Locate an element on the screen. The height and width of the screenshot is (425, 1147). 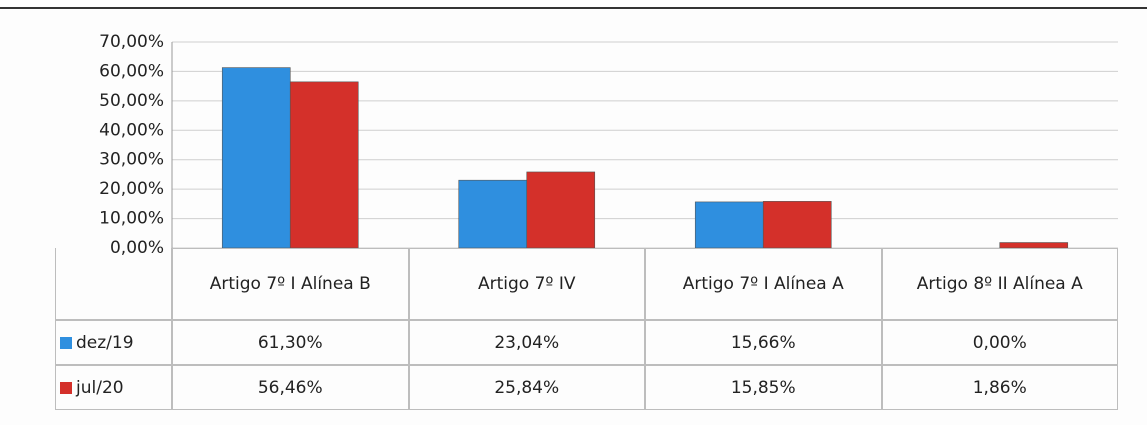
category-label: Artigo 7º I Alínea A is located at coordinates (763, 284).